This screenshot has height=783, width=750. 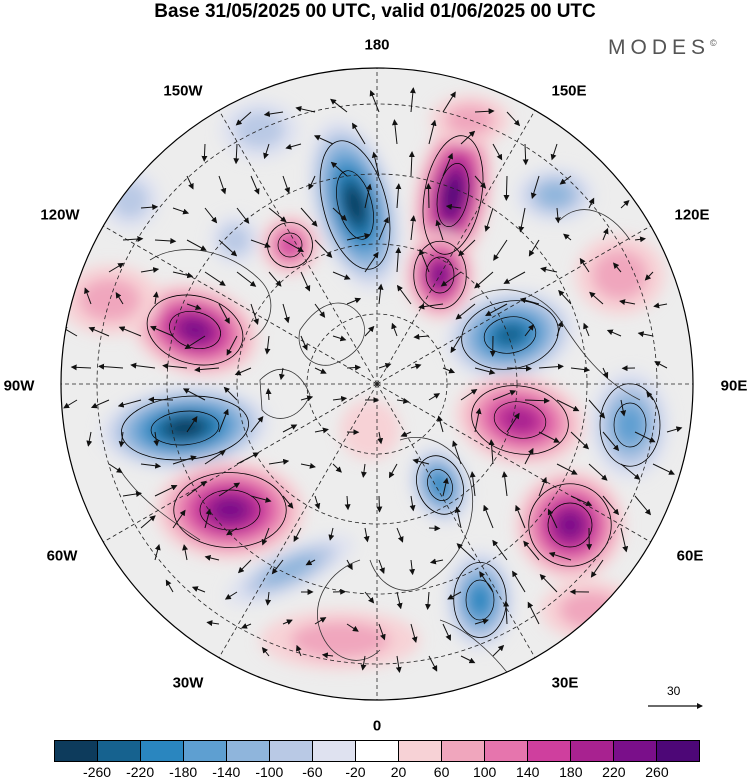 I want to click on colorbar, so click(x=377, y=751).